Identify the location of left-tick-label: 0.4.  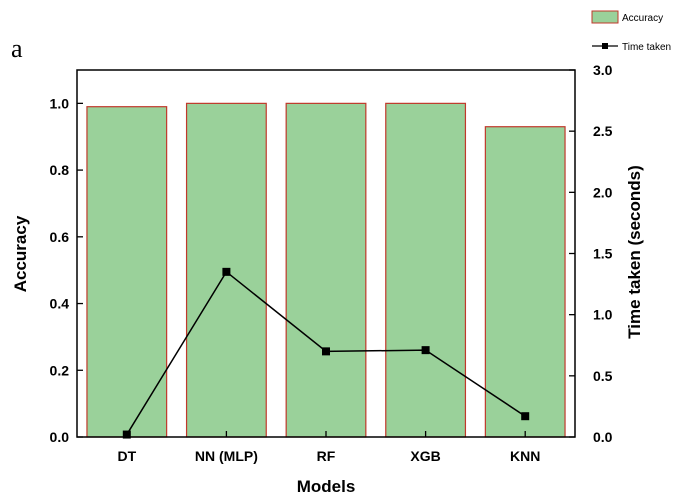
(60, 304).